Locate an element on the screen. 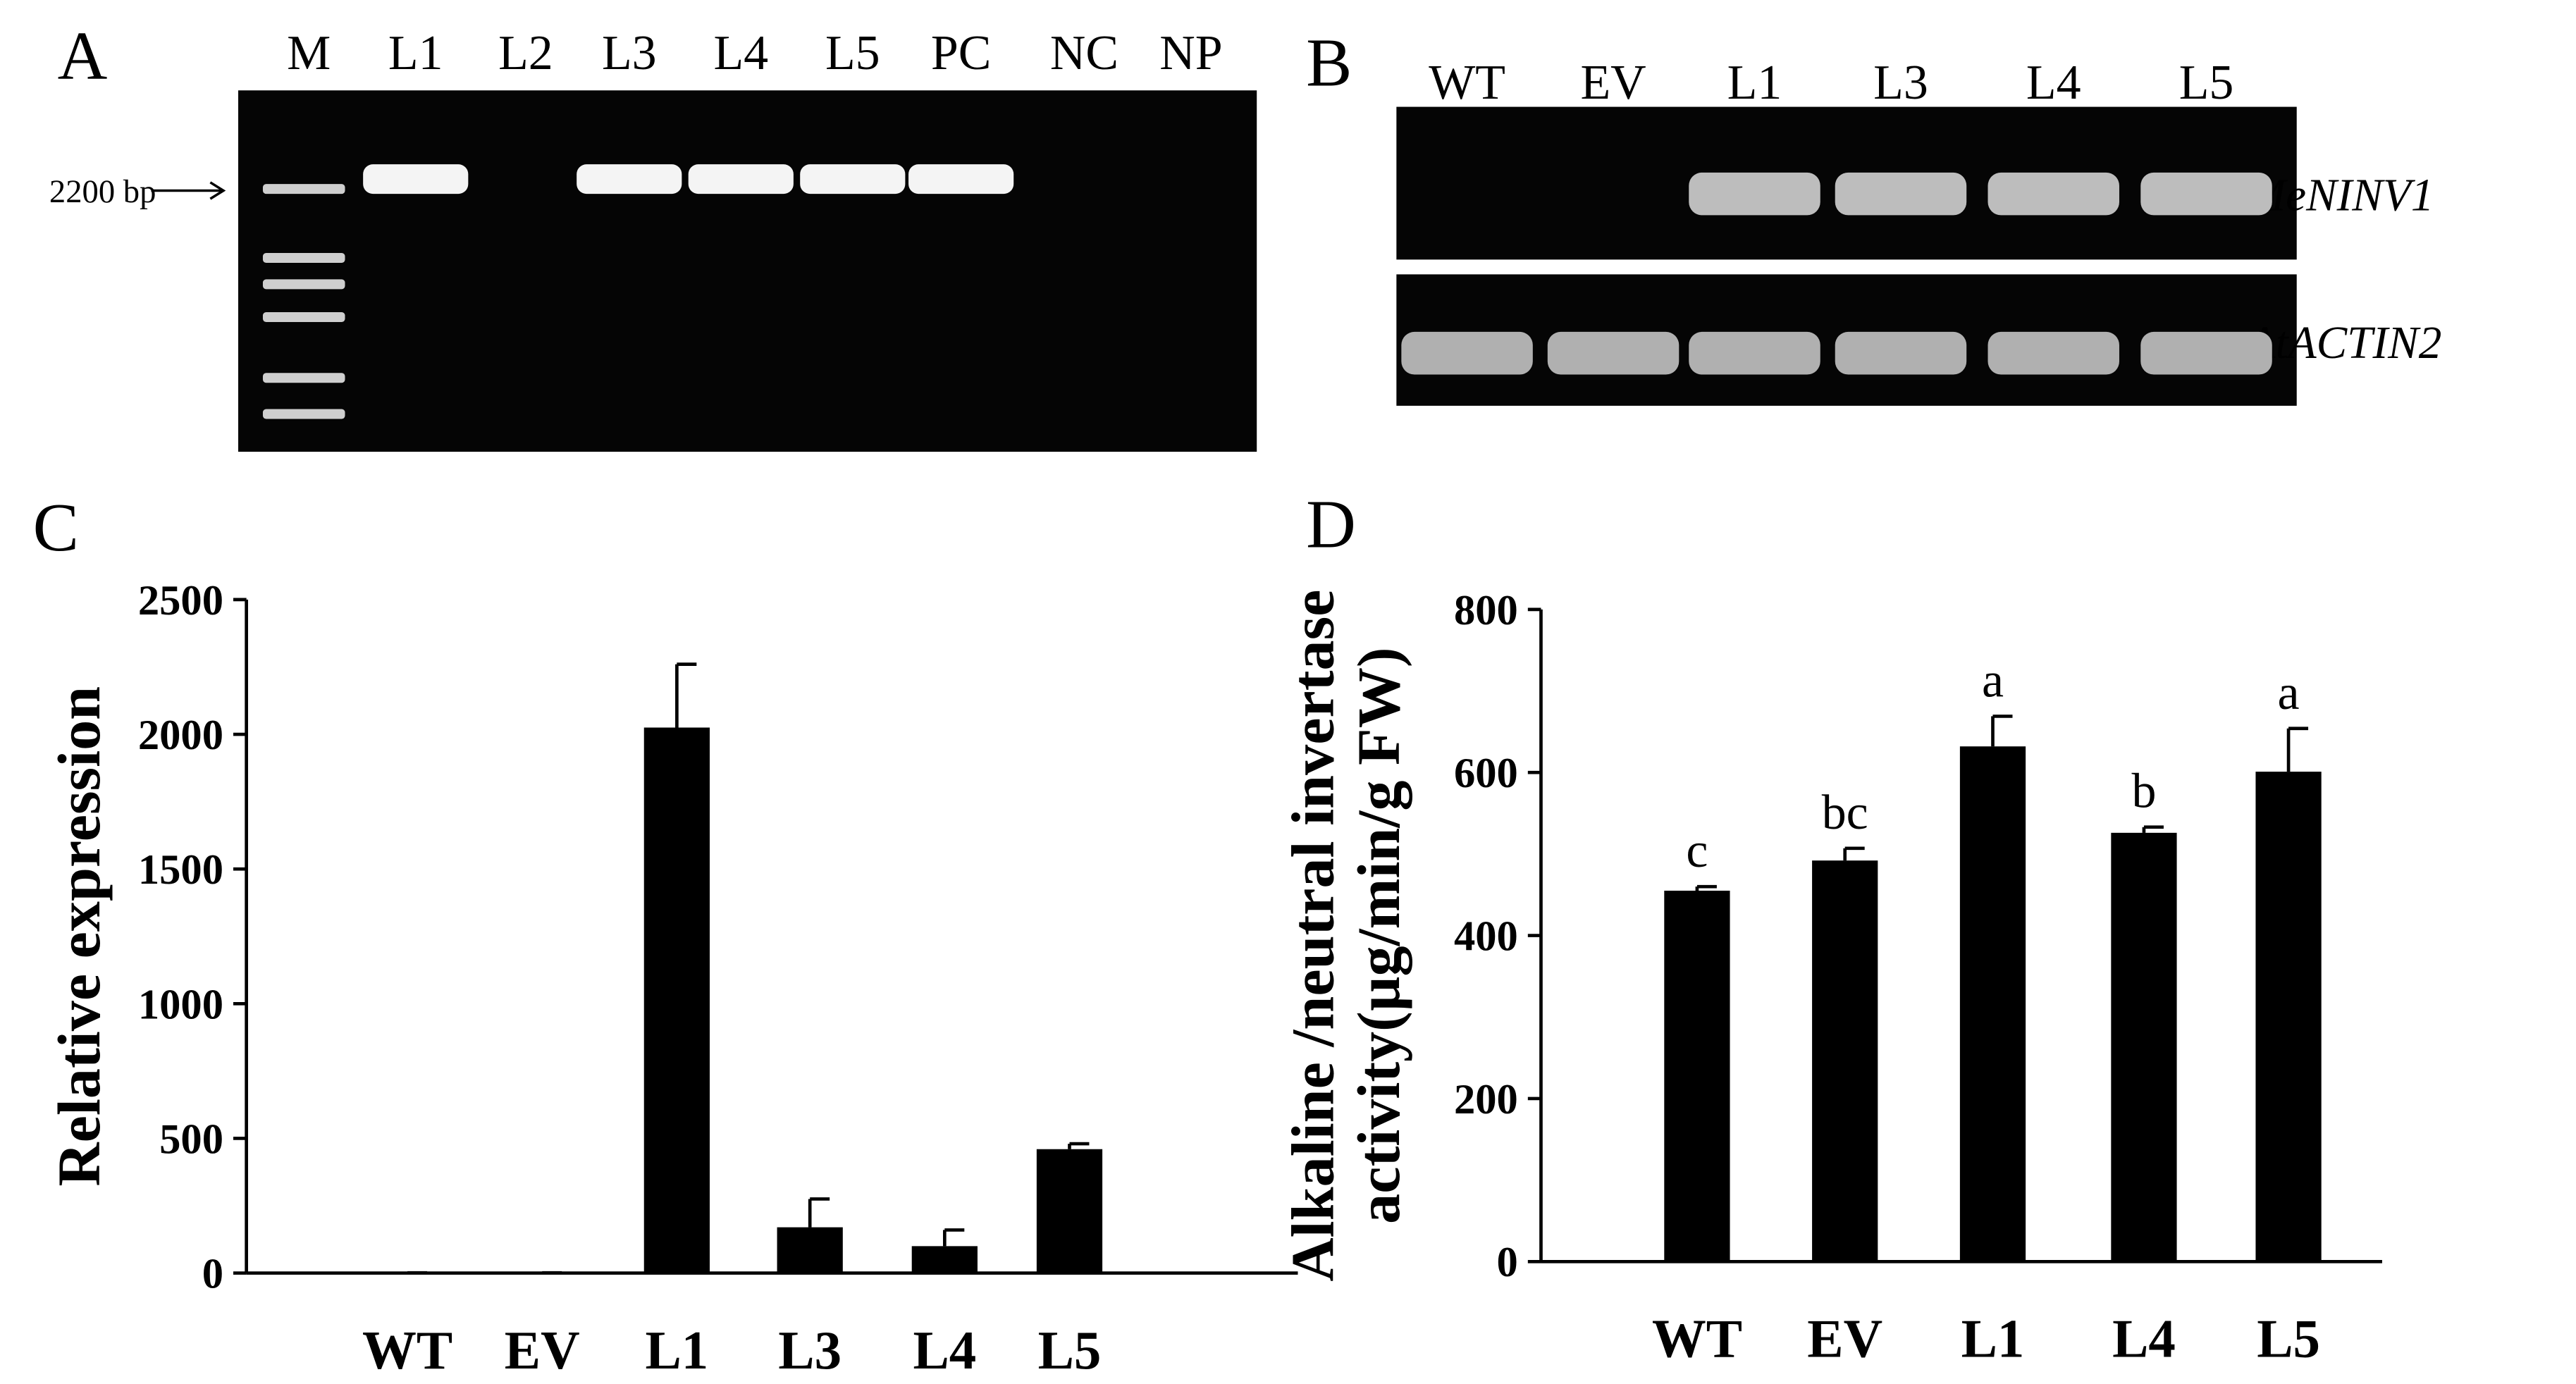 This screenshot has width=2576, height=1384. y-tick-label: 1000 is located at coordinates (180, 1004).